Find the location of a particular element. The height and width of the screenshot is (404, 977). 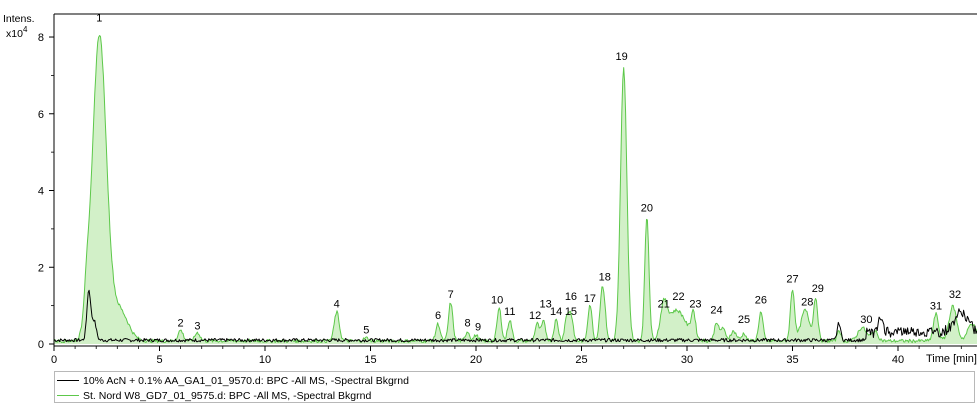

x-tick-label: 35 is located at coordinates (792, 360).